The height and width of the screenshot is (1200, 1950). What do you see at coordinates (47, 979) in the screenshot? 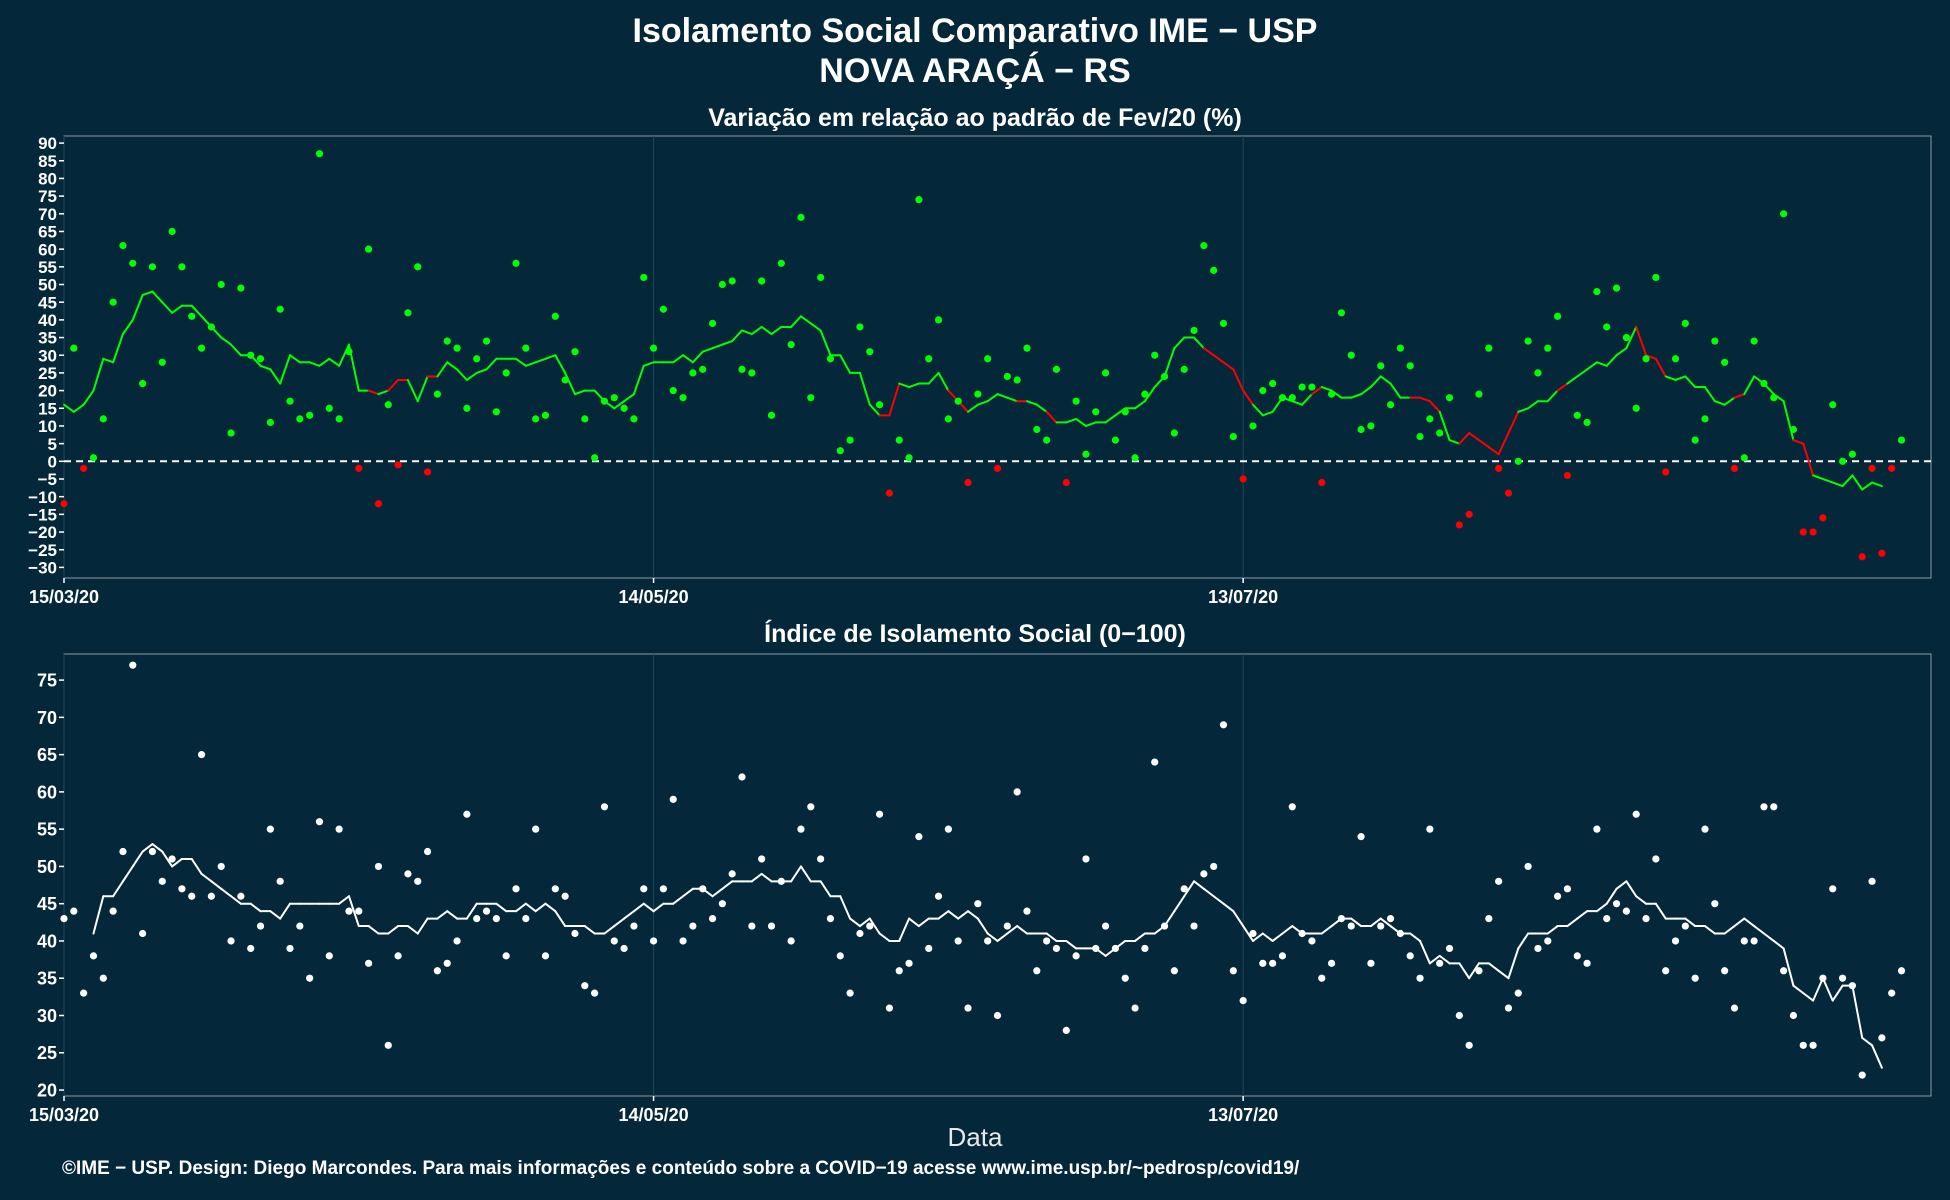
I see `y-tick-label: 35` at bounding box center [47, 979].